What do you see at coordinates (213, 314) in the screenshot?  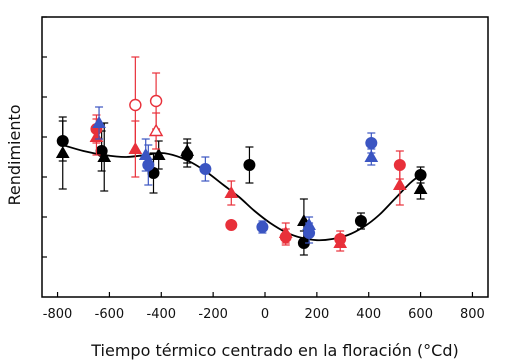 I see `x-tick-label: -200` at bounding box center [213, 314].